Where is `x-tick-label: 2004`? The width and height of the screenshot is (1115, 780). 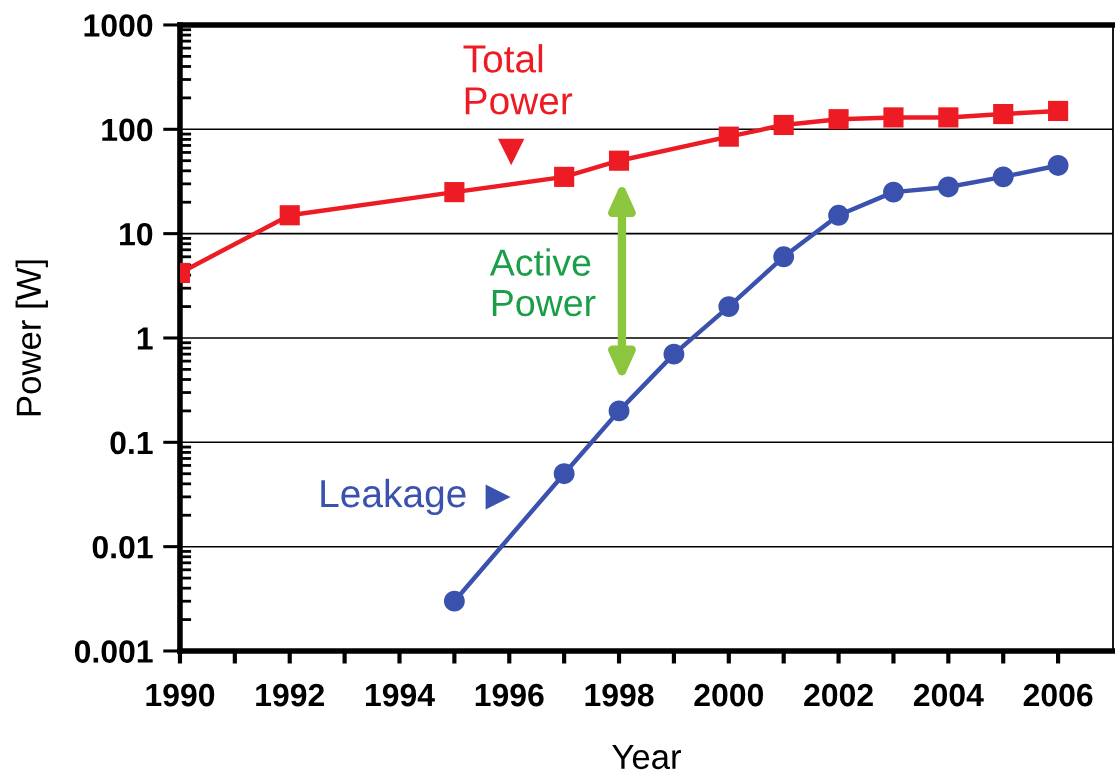
x-tick-label: 2004 is located at coordinates (948, 695).